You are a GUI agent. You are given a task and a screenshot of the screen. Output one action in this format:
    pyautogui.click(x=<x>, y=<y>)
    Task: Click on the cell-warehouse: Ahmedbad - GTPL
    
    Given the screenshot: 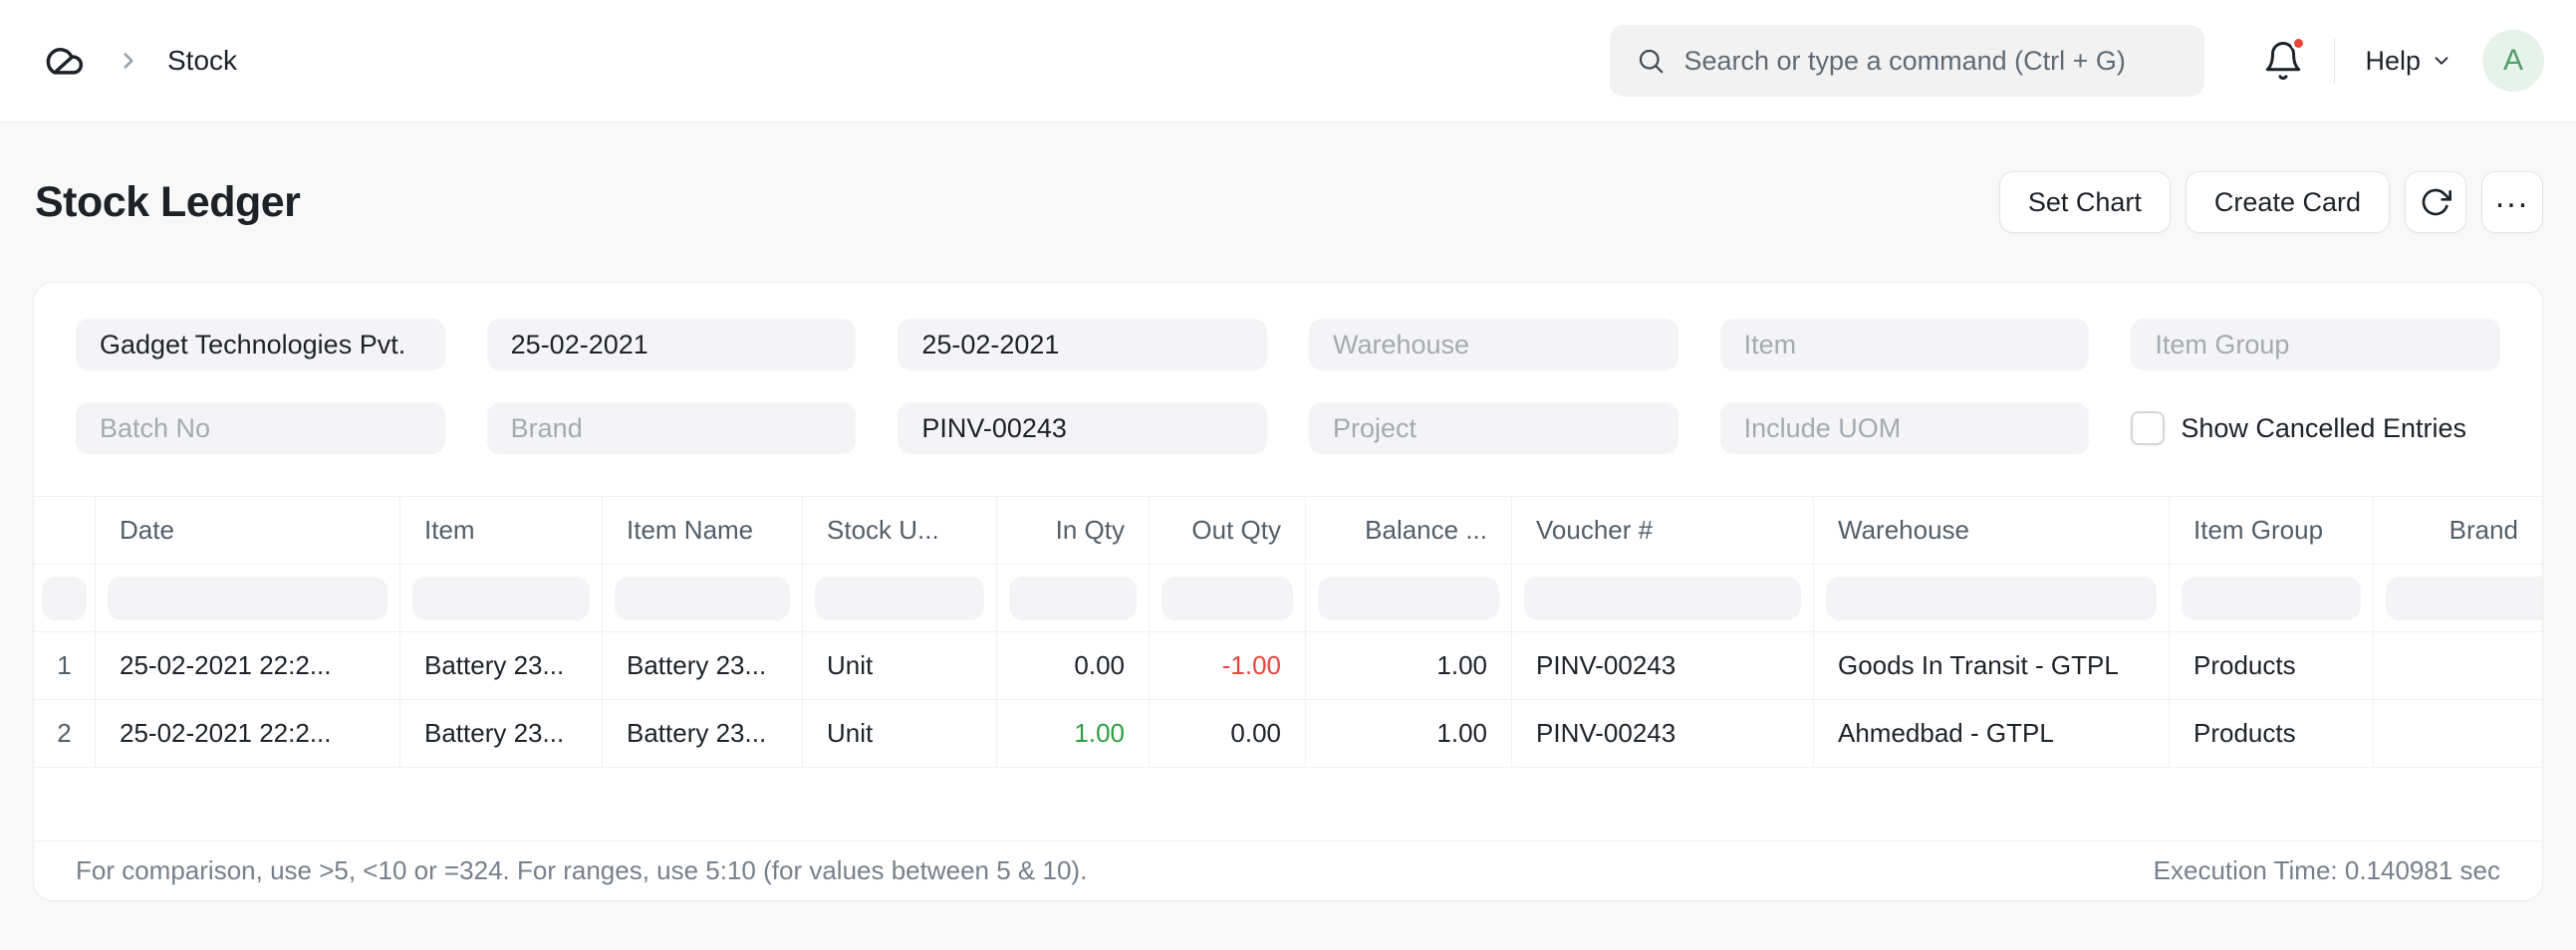 What is the action you would take?
    pyautogui.click(x=1992, y=734)
    